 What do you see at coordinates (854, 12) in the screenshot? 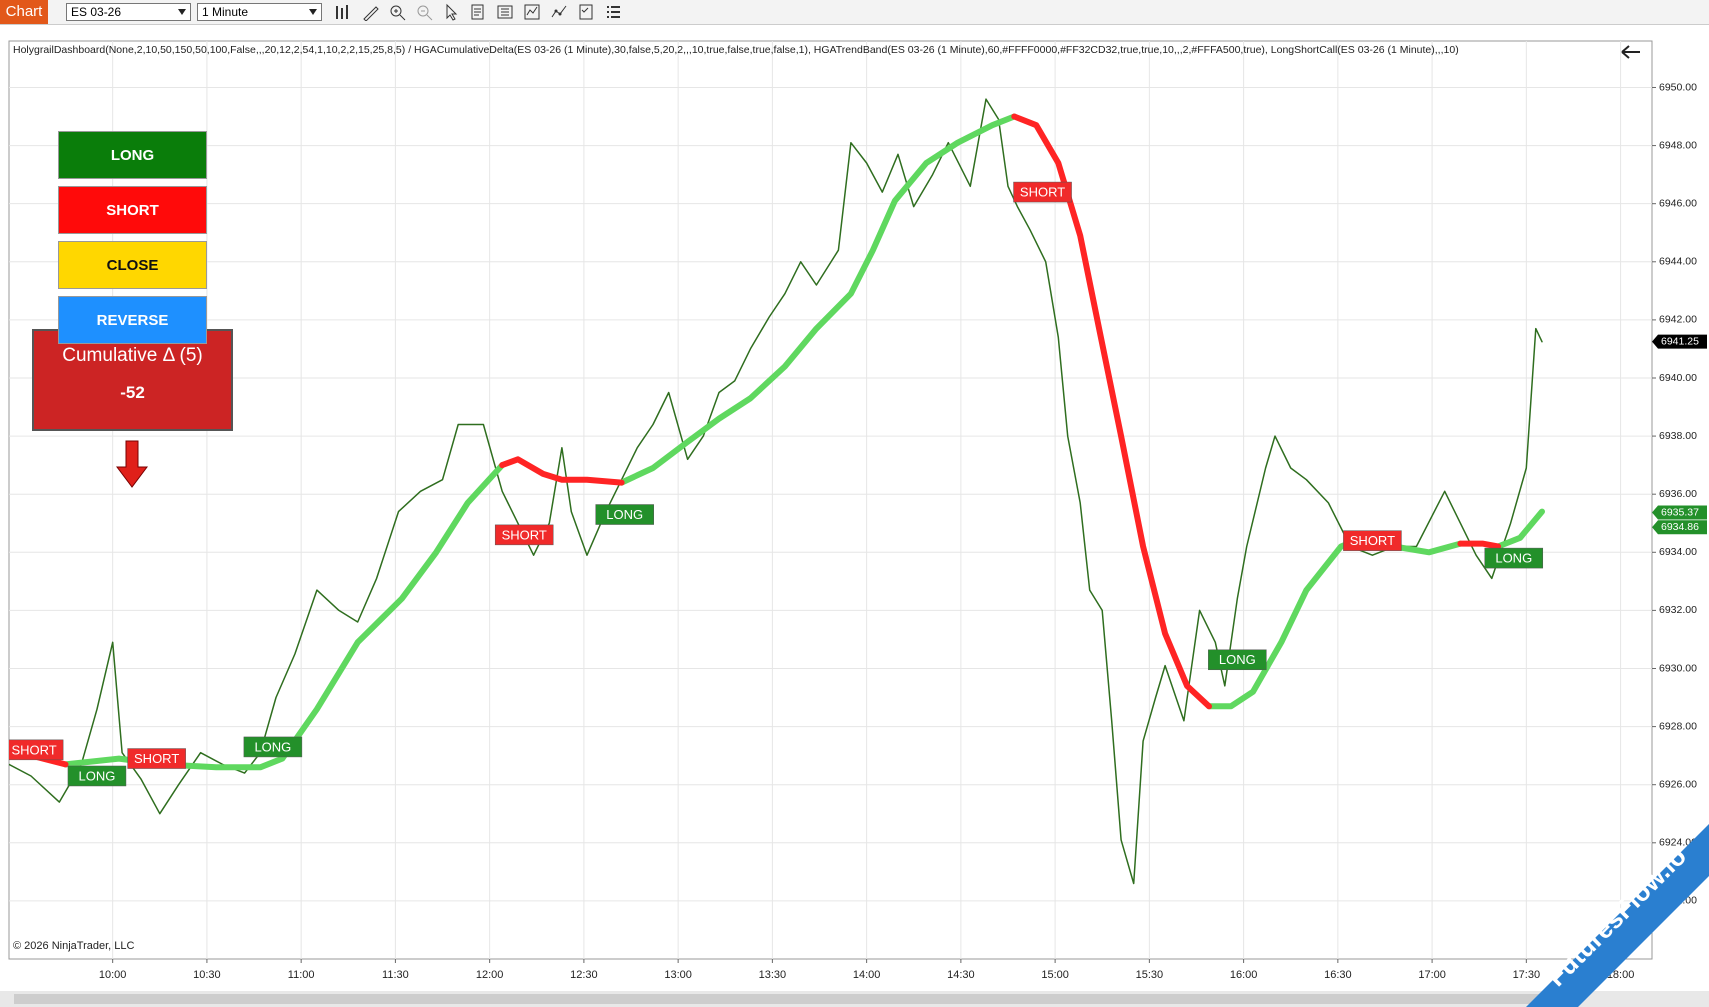
I see `toolbar: Chart ES 03-26 1 Minute` at bounding box center [854, 12].